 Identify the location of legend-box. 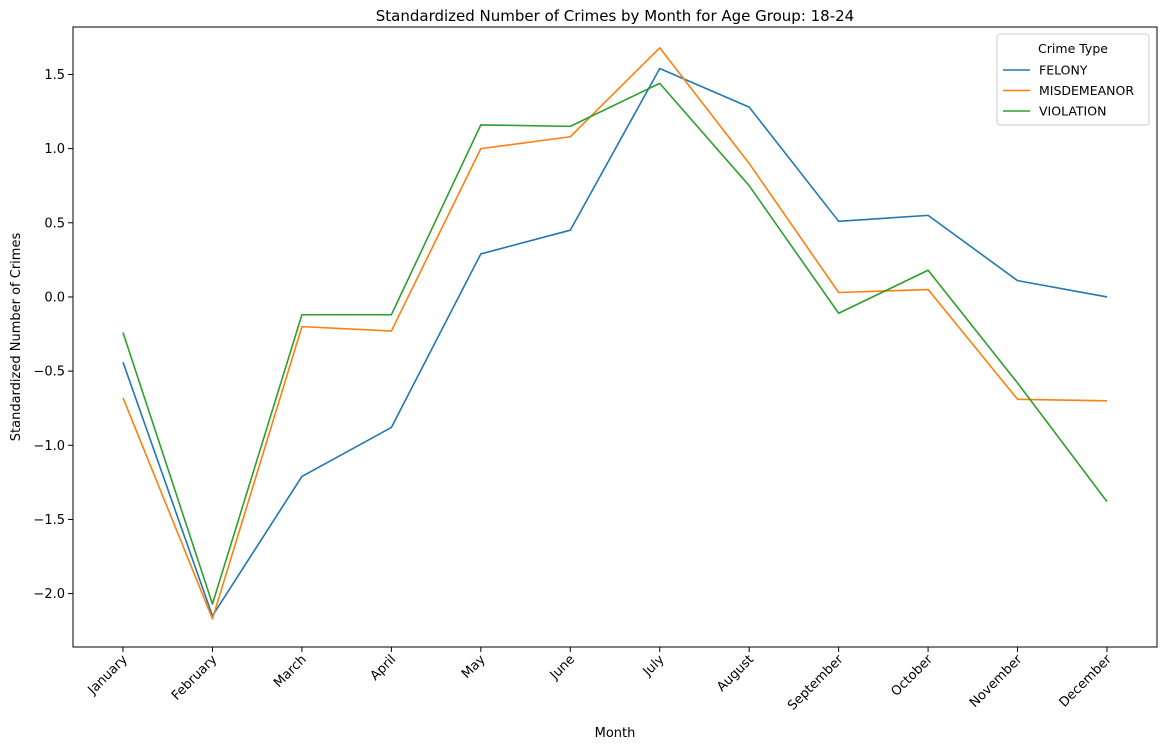
(1073, 79).